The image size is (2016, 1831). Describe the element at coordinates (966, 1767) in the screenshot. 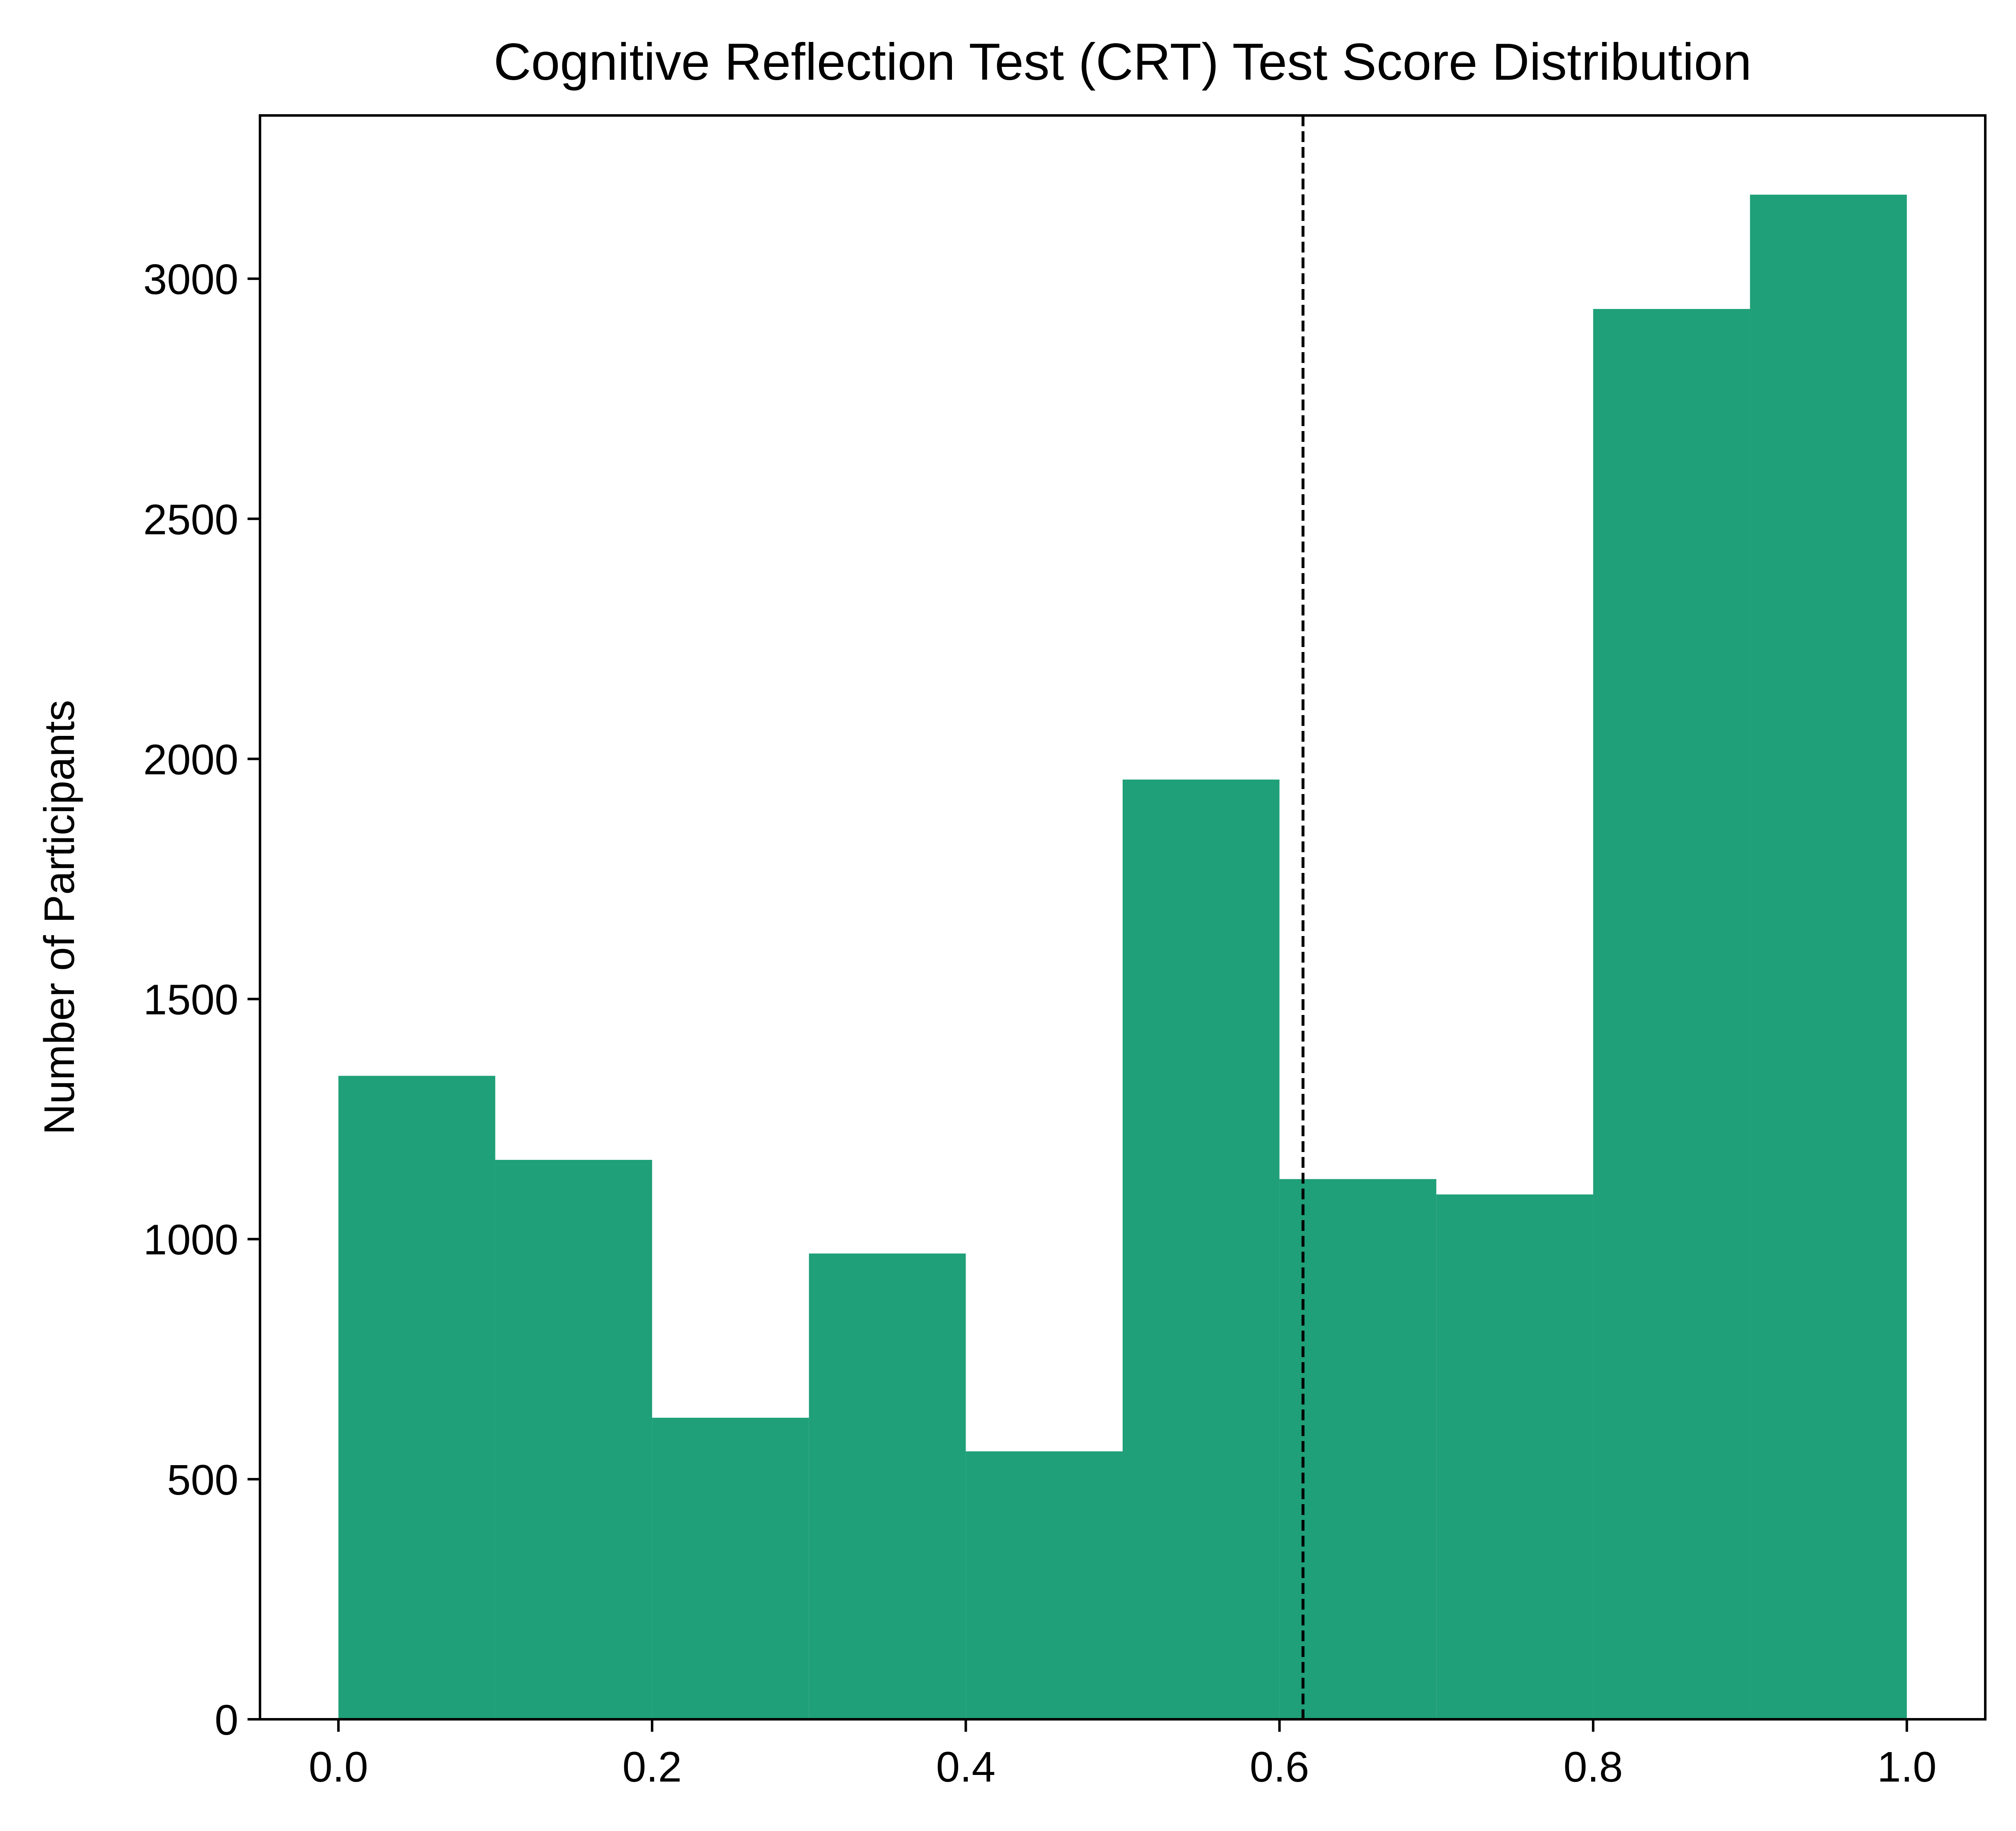

I see `x-tick-label: 0.4` at that location.